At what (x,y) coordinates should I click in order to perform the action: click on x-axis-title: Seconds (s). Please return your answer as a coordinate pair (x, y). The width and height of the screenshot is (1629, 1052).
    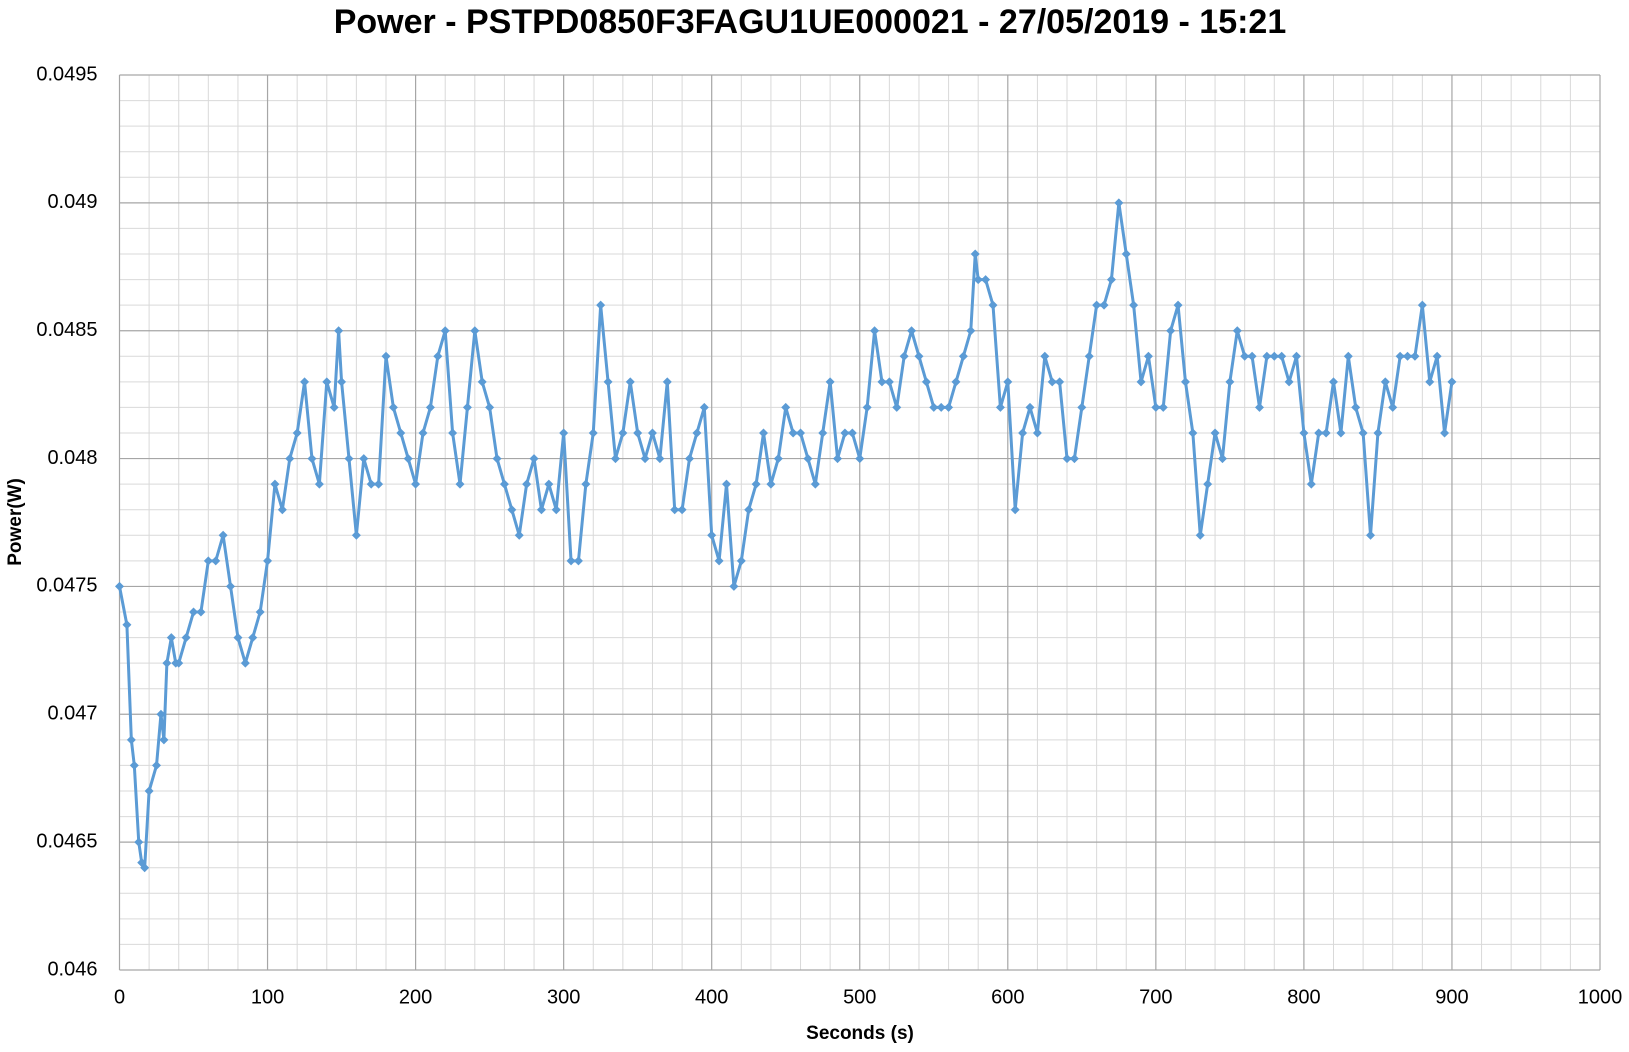
    Looking at the image, I should click on (860, 1033).